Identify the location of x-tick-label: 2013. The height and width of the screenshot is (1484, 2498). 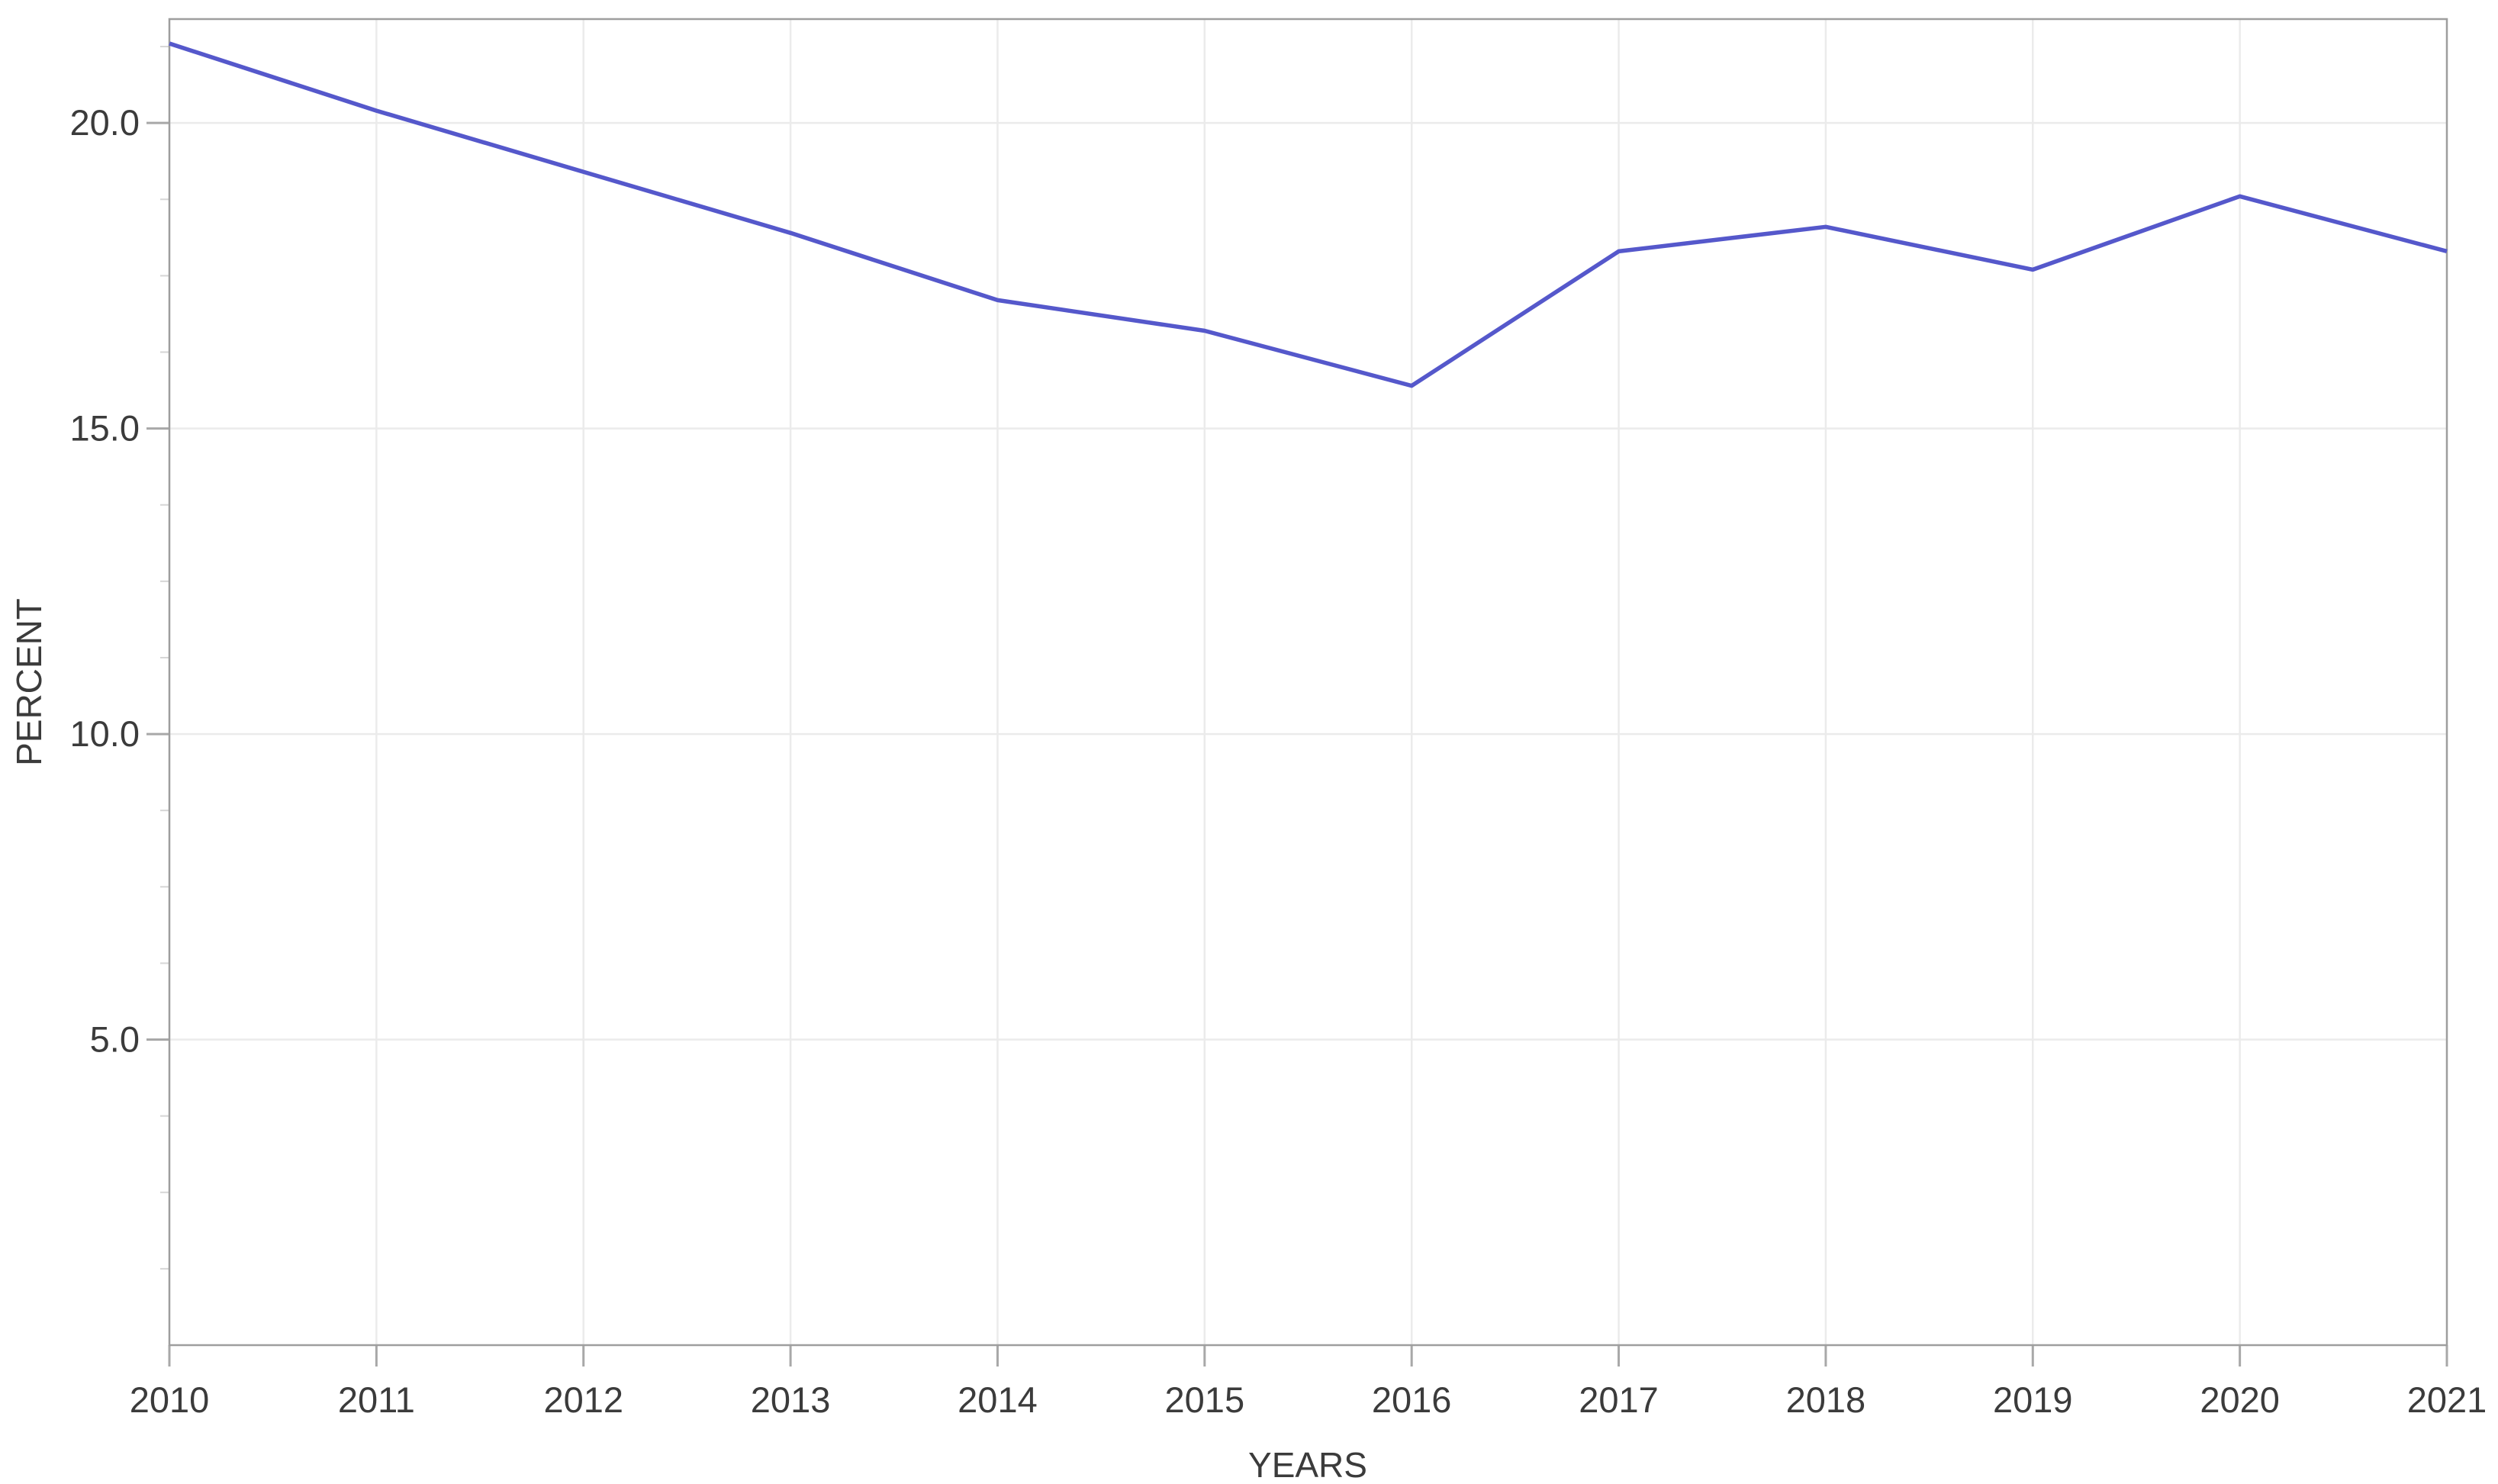
(791, 1399).